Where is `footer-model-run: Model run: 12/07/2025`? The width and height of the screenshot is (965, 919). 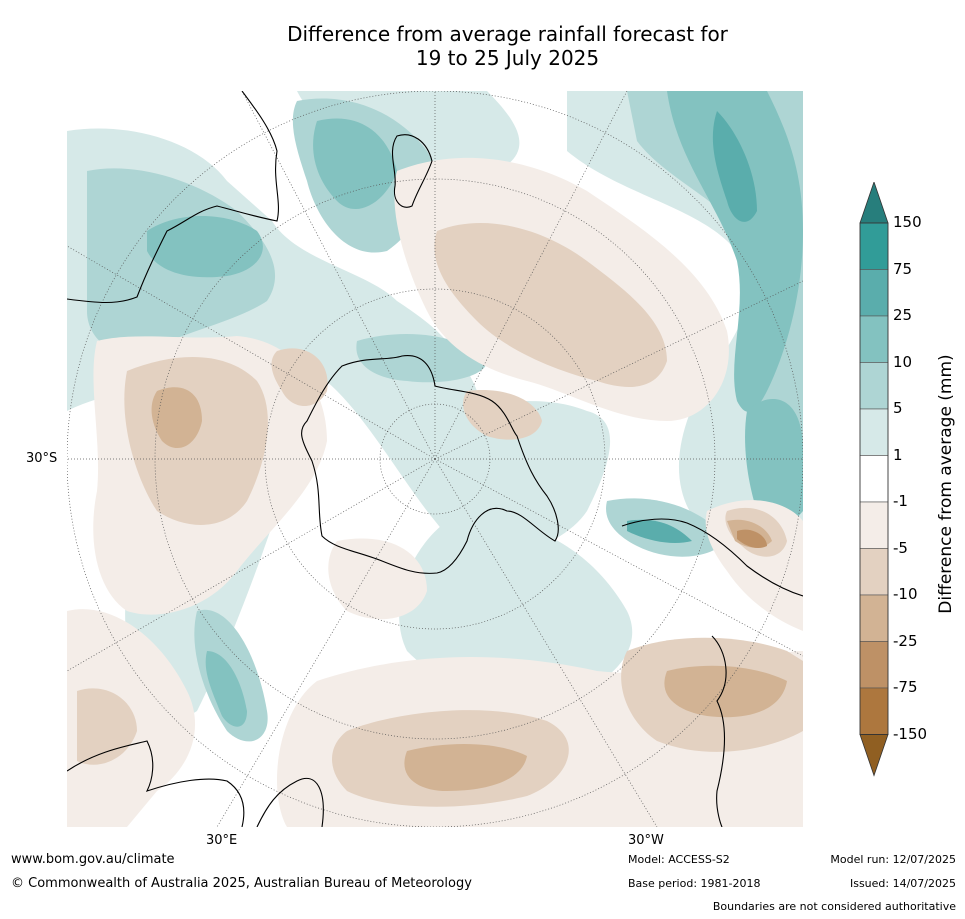
footer-model-run: Model run: 12/07/2025 is located at coordinates (893, 859).